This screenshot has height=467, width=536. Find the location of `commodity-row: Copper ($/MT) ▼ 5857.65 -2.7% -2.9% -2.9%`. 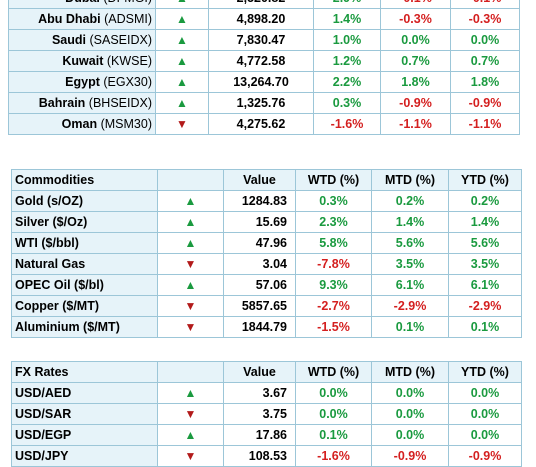

commodity-row: Copper ($/MT) ▼ 5857.65 -2.7% -2.9% -2.9% is located at coordinates (266, 306).